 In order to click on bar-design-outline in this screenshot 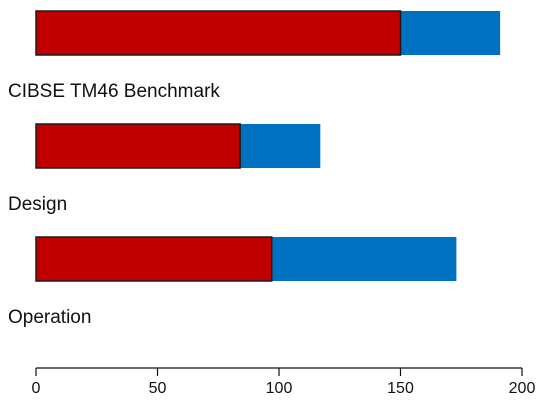, I will do `click(138, 146)`.